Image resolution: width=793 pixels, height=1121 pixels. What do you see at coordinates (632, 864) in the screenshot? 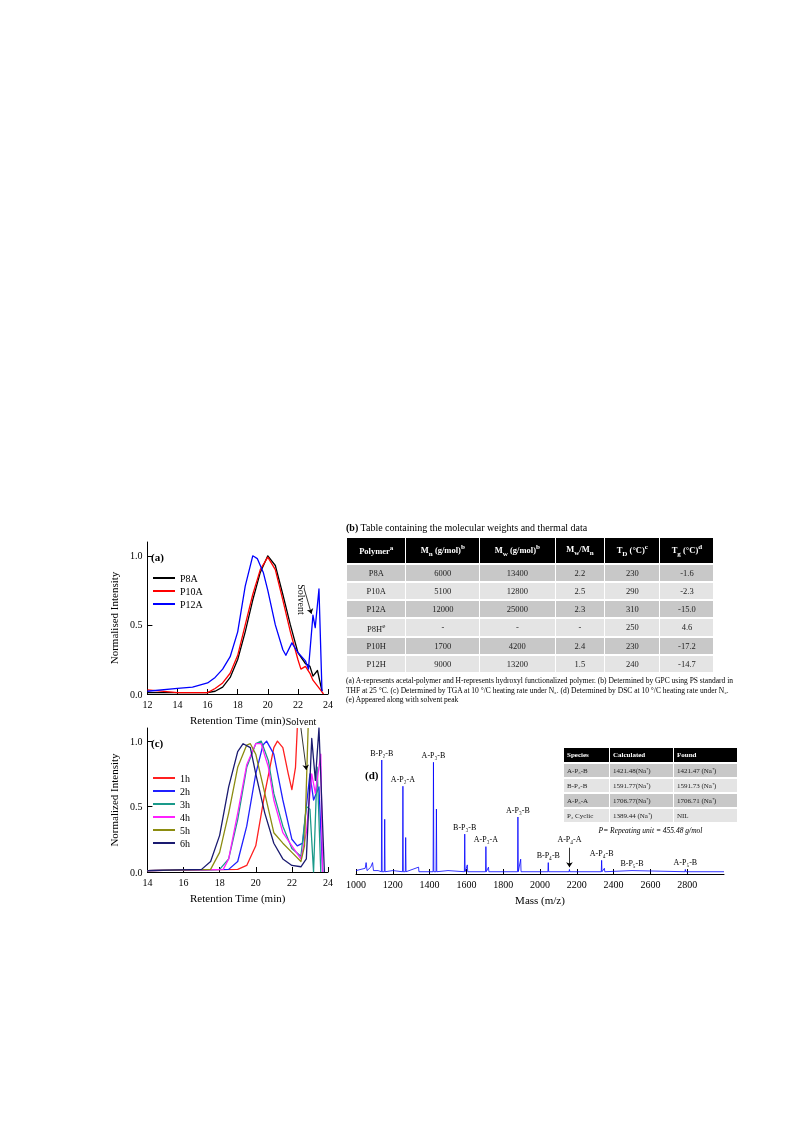
I see `annotation: B-P₅-B` at bounding box center [632, 864].